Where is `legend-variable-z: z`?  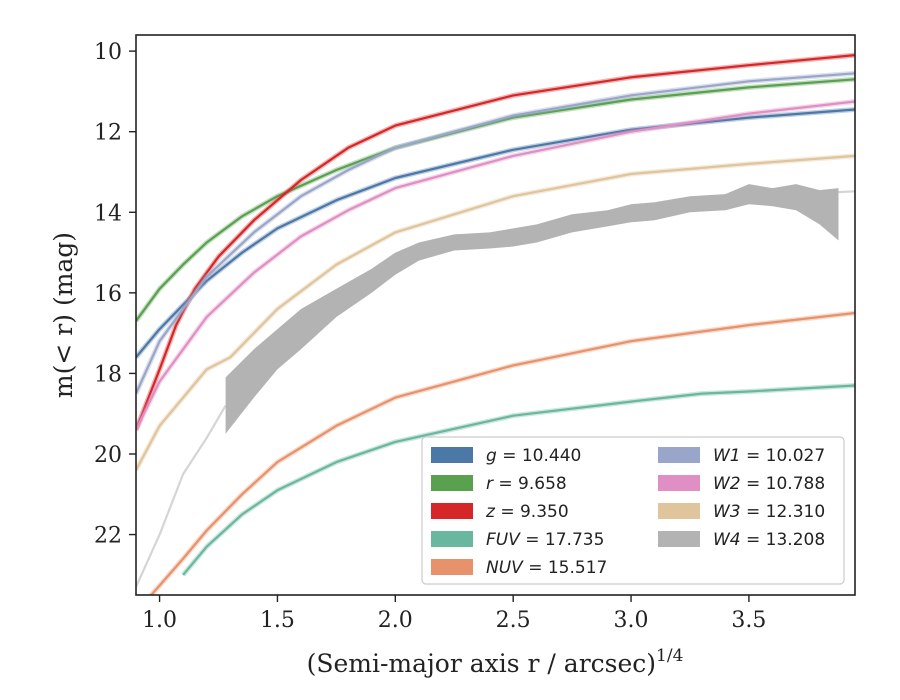
legend-variable-z: z is located at coordinates (490, 512).